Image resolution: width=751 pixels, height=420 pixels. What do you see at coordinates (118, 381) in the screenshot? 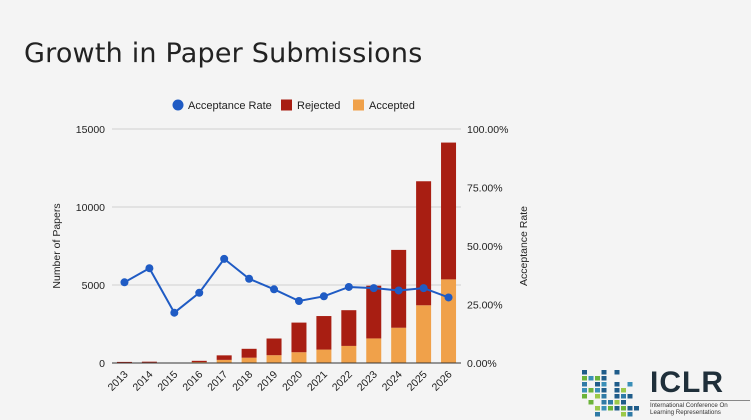
I see `x-tick-label: 2013` at bounding box center [118, 381].